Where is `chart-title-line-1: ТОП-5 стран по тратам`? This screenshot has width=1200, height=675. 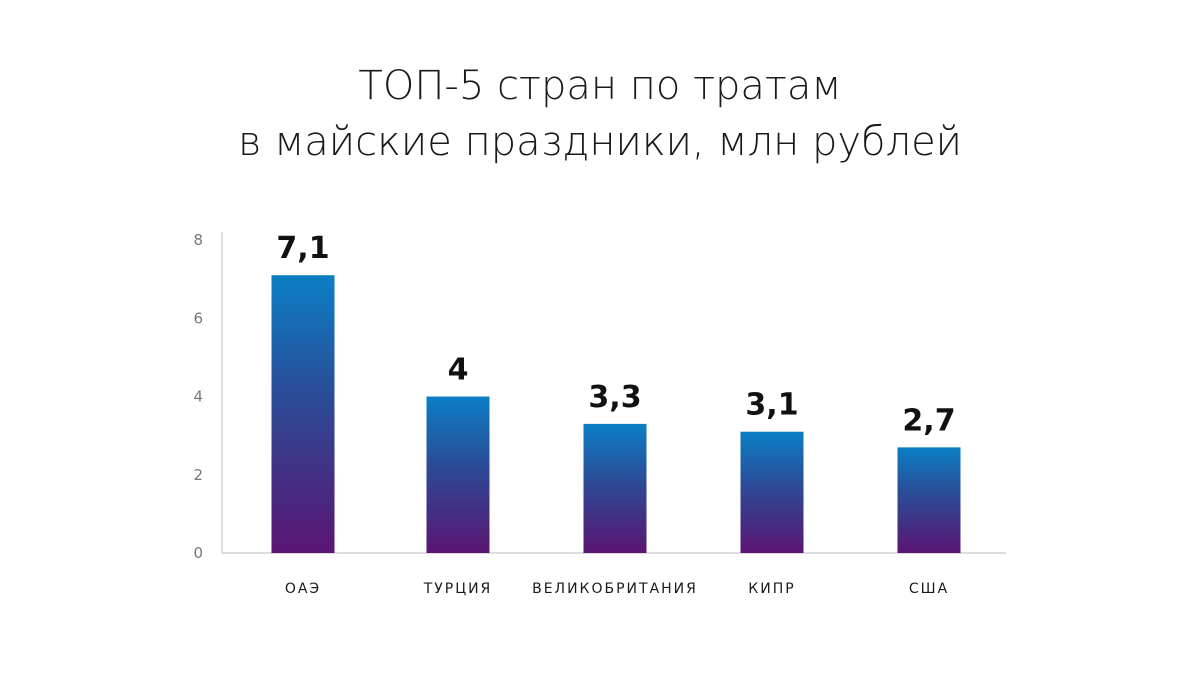 chart-title-line-1: ТОП-5 стран по тратам is located at coordinates (600, 86).